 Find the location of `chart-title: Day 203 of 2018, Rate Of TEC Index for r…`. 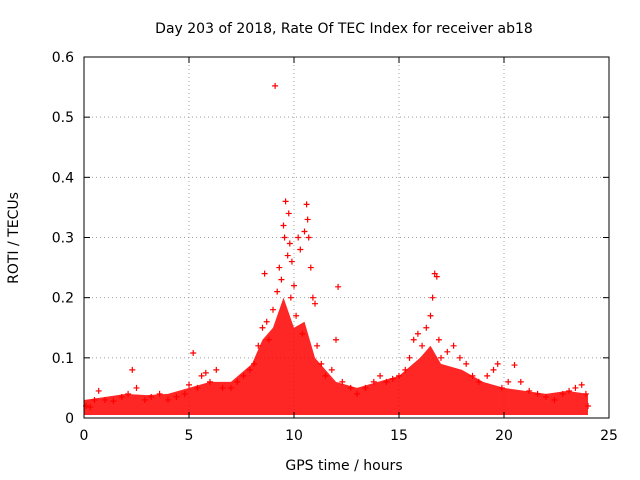

chart-title: Day 203 of 2018, Rate Of TEC Index for r… is located at coordinates (344, 29).